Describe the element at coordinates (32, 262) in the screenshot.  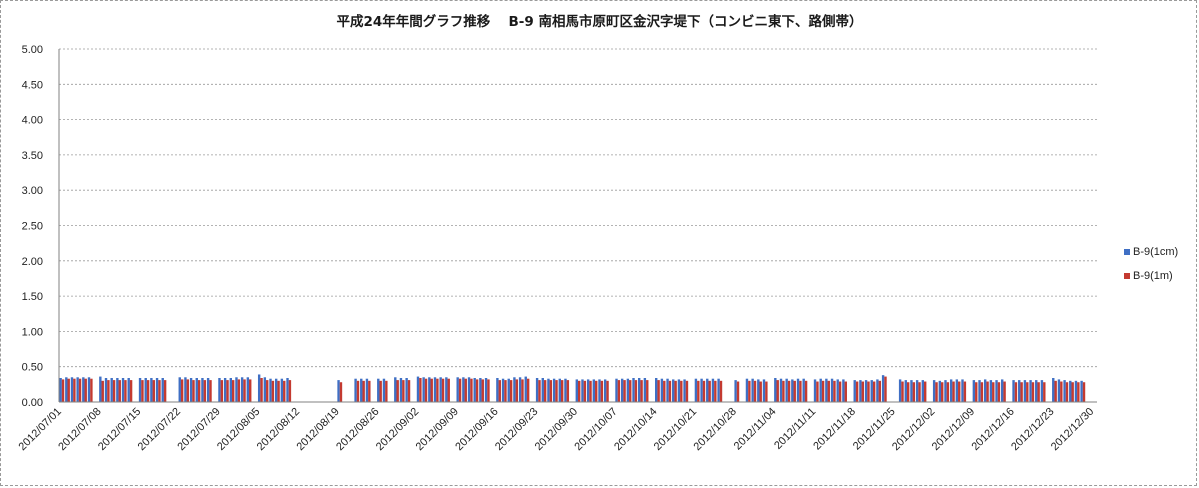
I see `y-tick-label: 2.00` at that location.